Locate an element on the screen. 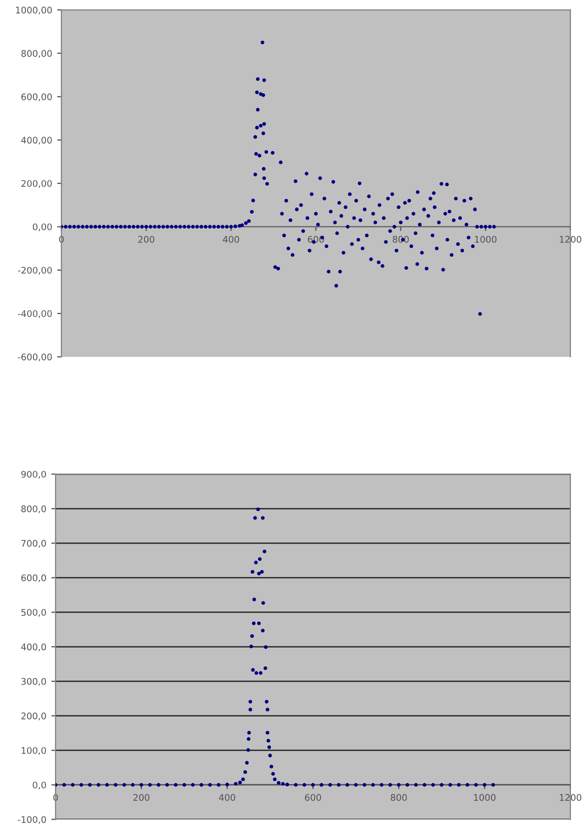 The image size is (585, 826). y-tick-label: 900,0 is located at coordinates (33, 474).